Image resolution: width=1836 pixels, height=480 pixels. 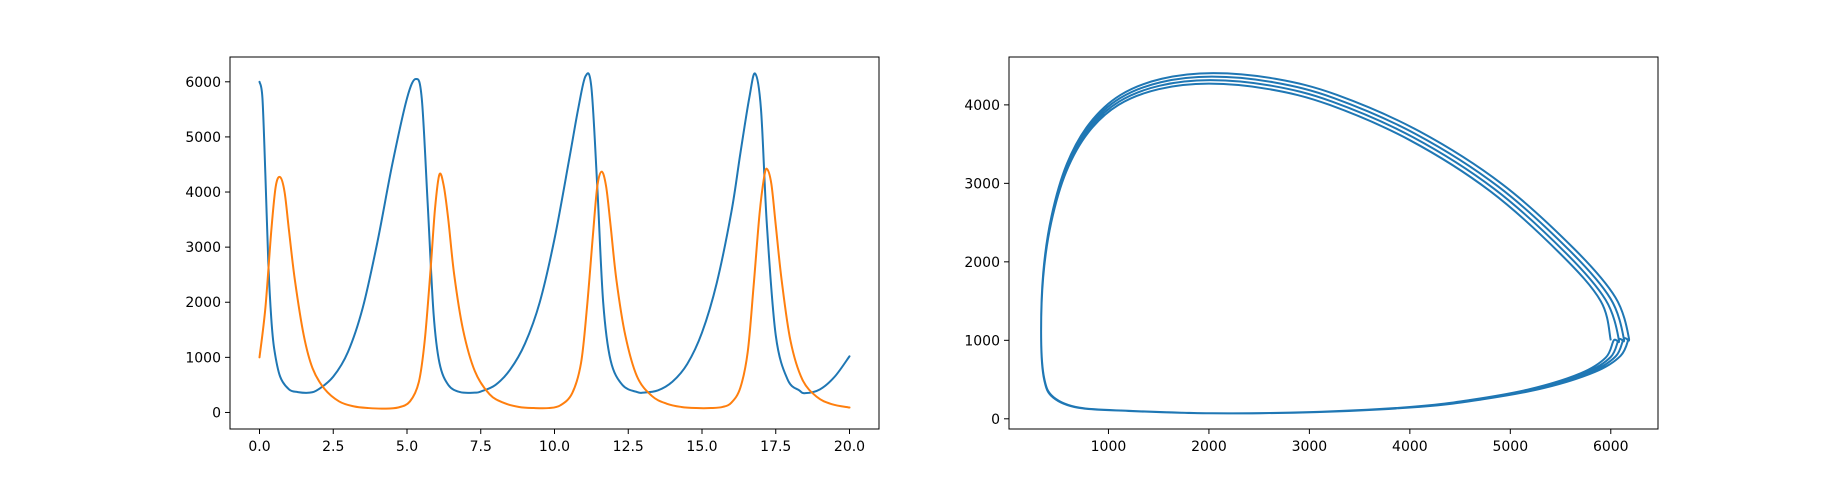 What do you see at coordinates (407, 447) in the screenshot?
I see `x-tick-label: 5.0` at bounding box center [407, 447].